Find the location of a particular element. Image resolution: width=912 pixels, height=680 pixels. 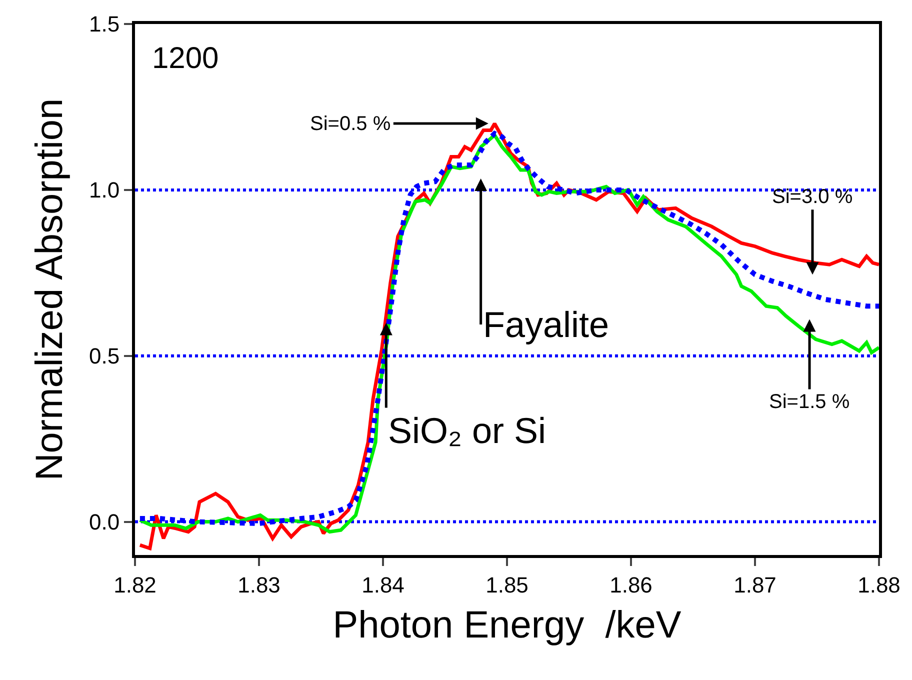

x-tick-label: 1.86 is located at coordinates (631, 585).